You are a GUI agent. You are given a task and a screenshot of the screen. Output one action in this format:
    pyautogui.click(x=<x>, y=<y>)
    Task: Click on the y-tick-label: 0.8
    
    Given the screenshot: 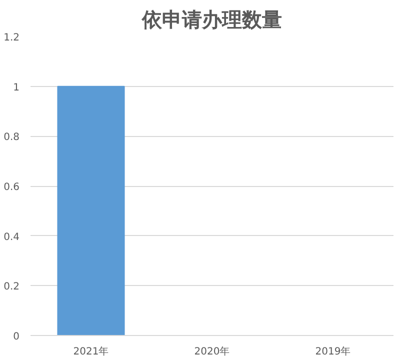 What is the action you would take?
    pyautogui.click(x=12, y=138)
    